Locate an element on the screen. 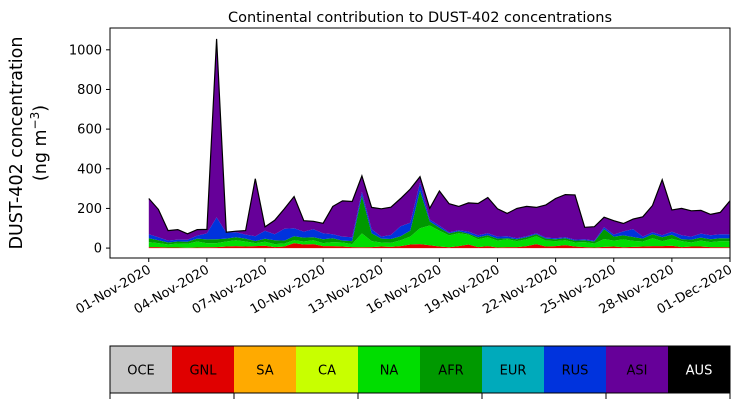  legend-frame is located at coordinates (420, 369).